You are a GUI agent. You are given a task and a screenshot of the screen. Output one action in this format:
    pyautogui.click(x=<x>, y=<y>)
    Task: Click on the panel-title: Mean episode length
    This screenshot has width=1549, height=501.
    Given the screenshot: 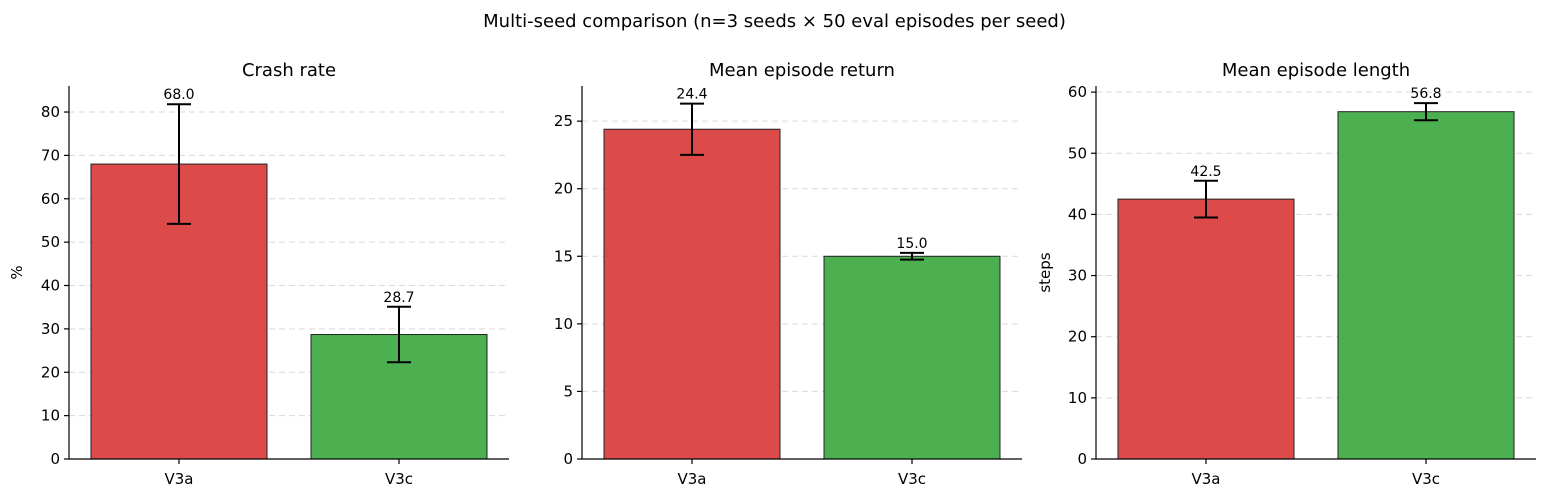 What is the action you would take?
    pyautogui.click(x=1316, y=70)
    